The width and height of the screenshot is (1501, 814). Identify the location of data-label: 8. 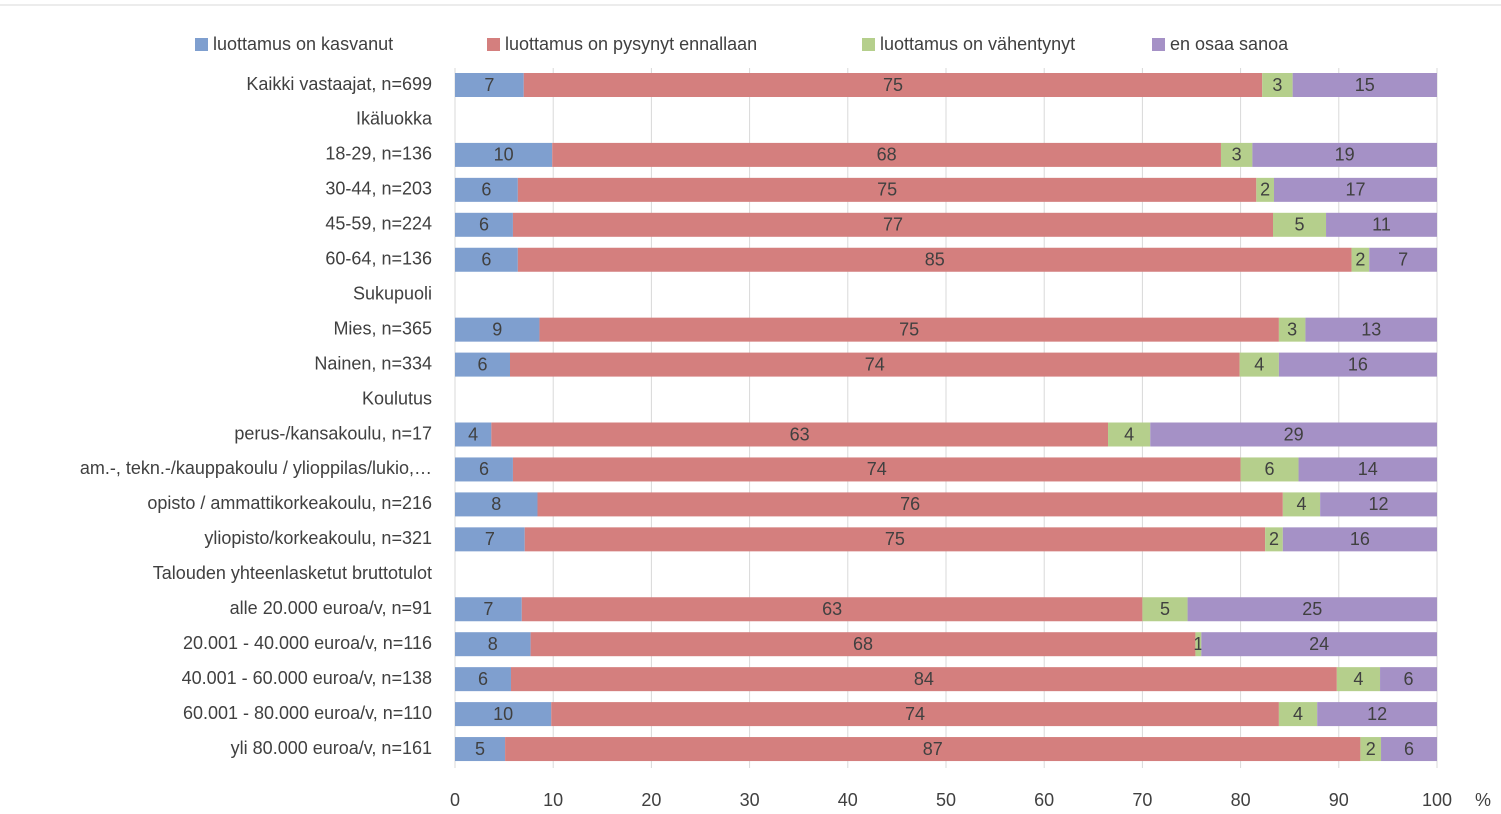
(496, 504).